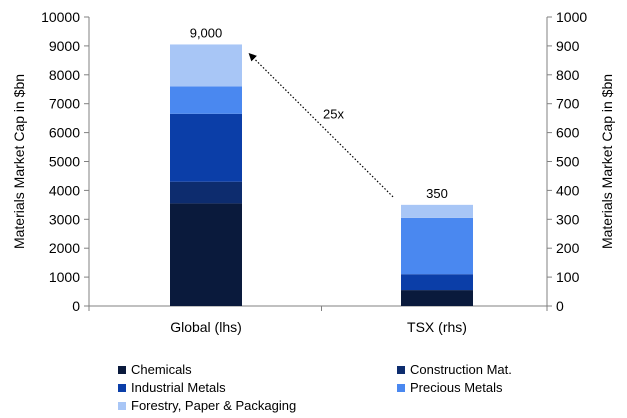 This screenshot has width=627, height=418. What do you see at coordinates (437, 193) in the screenshot?
I see `total-label: 350` at bounding box center [437, 193].